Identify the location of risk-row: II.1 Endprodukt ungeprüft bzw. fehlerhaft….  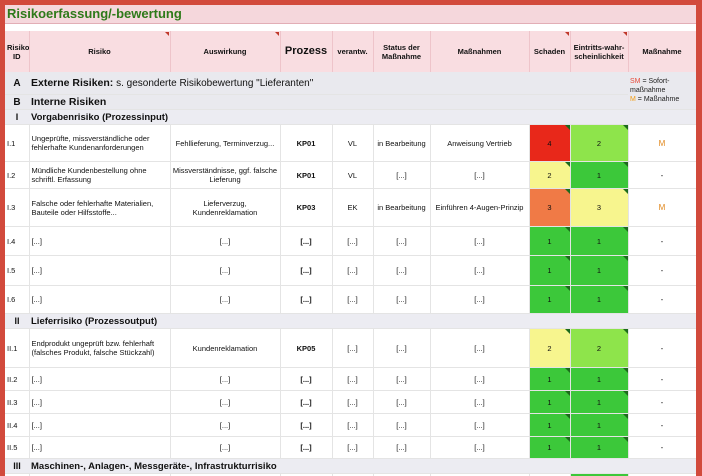
(350, 348).